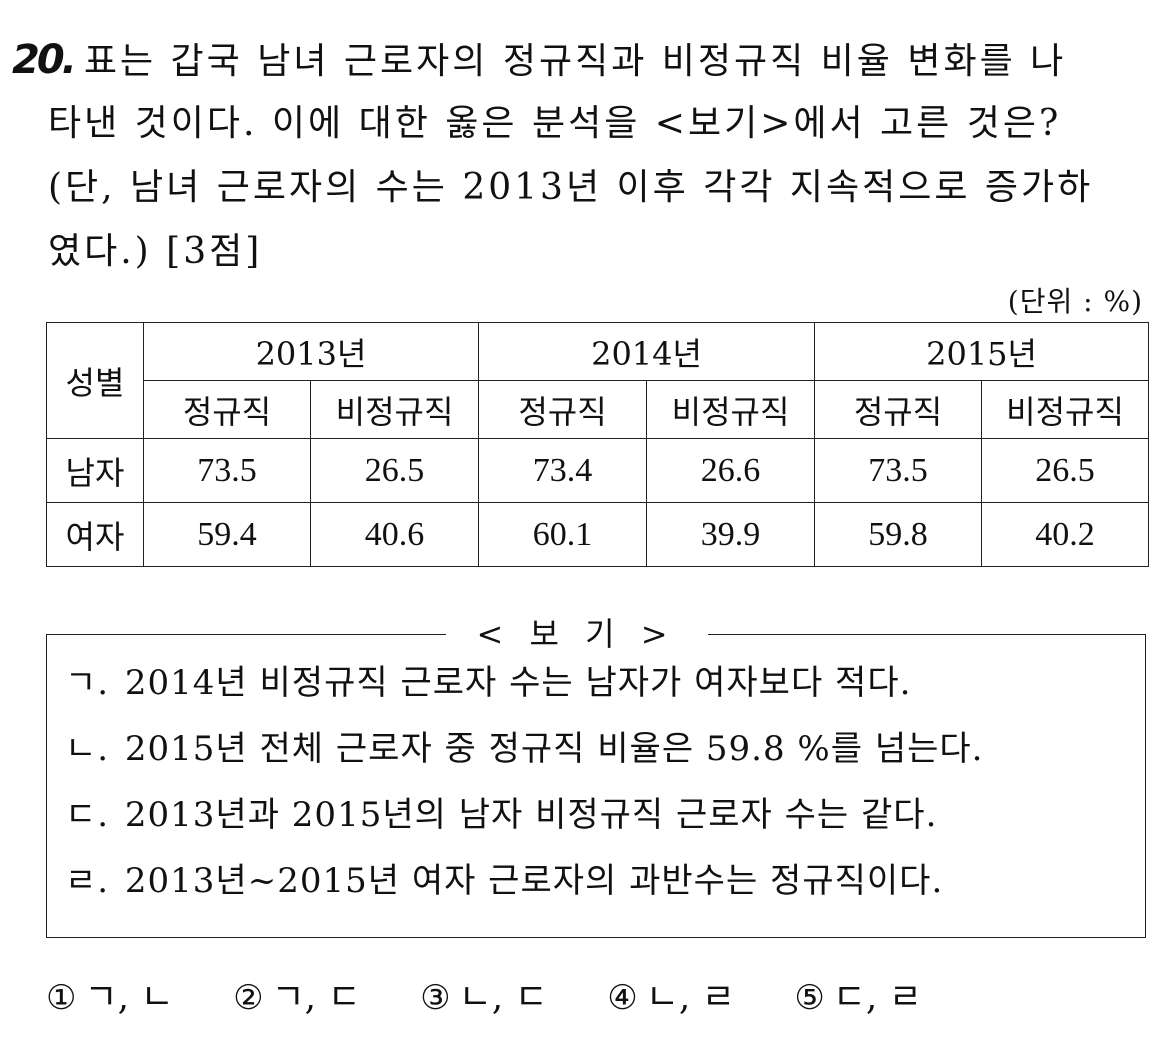  I want to click on boki-item-text: 2015년 전체 근로자 중 정규직 비율은 59.8 %를 넘는다., so click(554, 749).